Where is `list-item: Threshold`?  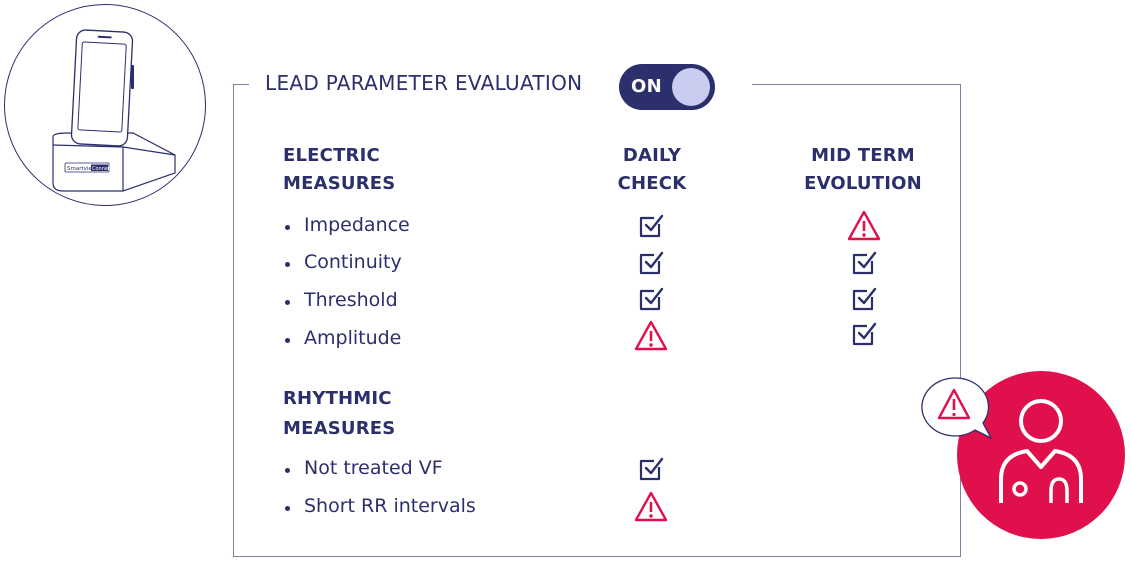
list-item: Threshold is located at coordinates (351, 300).